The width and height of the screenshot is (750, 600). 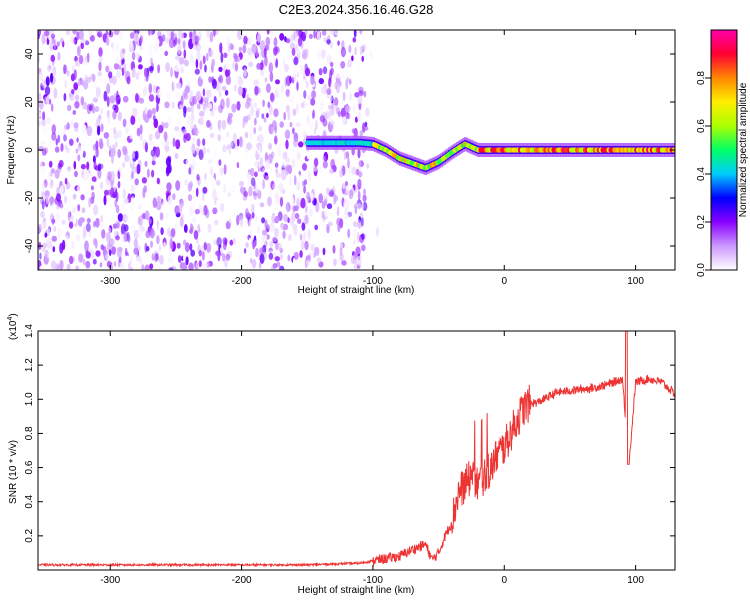 I want to click on snr-x-tick-label: -100, so click(x=373, y=580).